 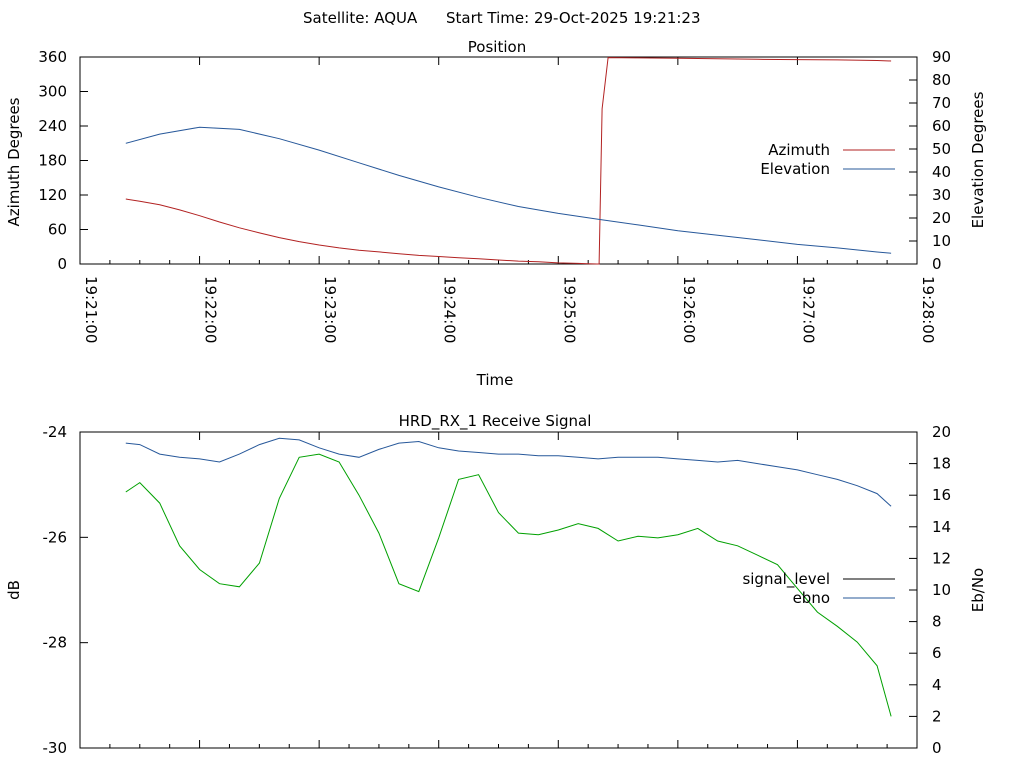 What do you see at coordinates (941, 218) in the screenshot?
I see `position-y2-tick-label: 20` at bounding box center [941, 218].